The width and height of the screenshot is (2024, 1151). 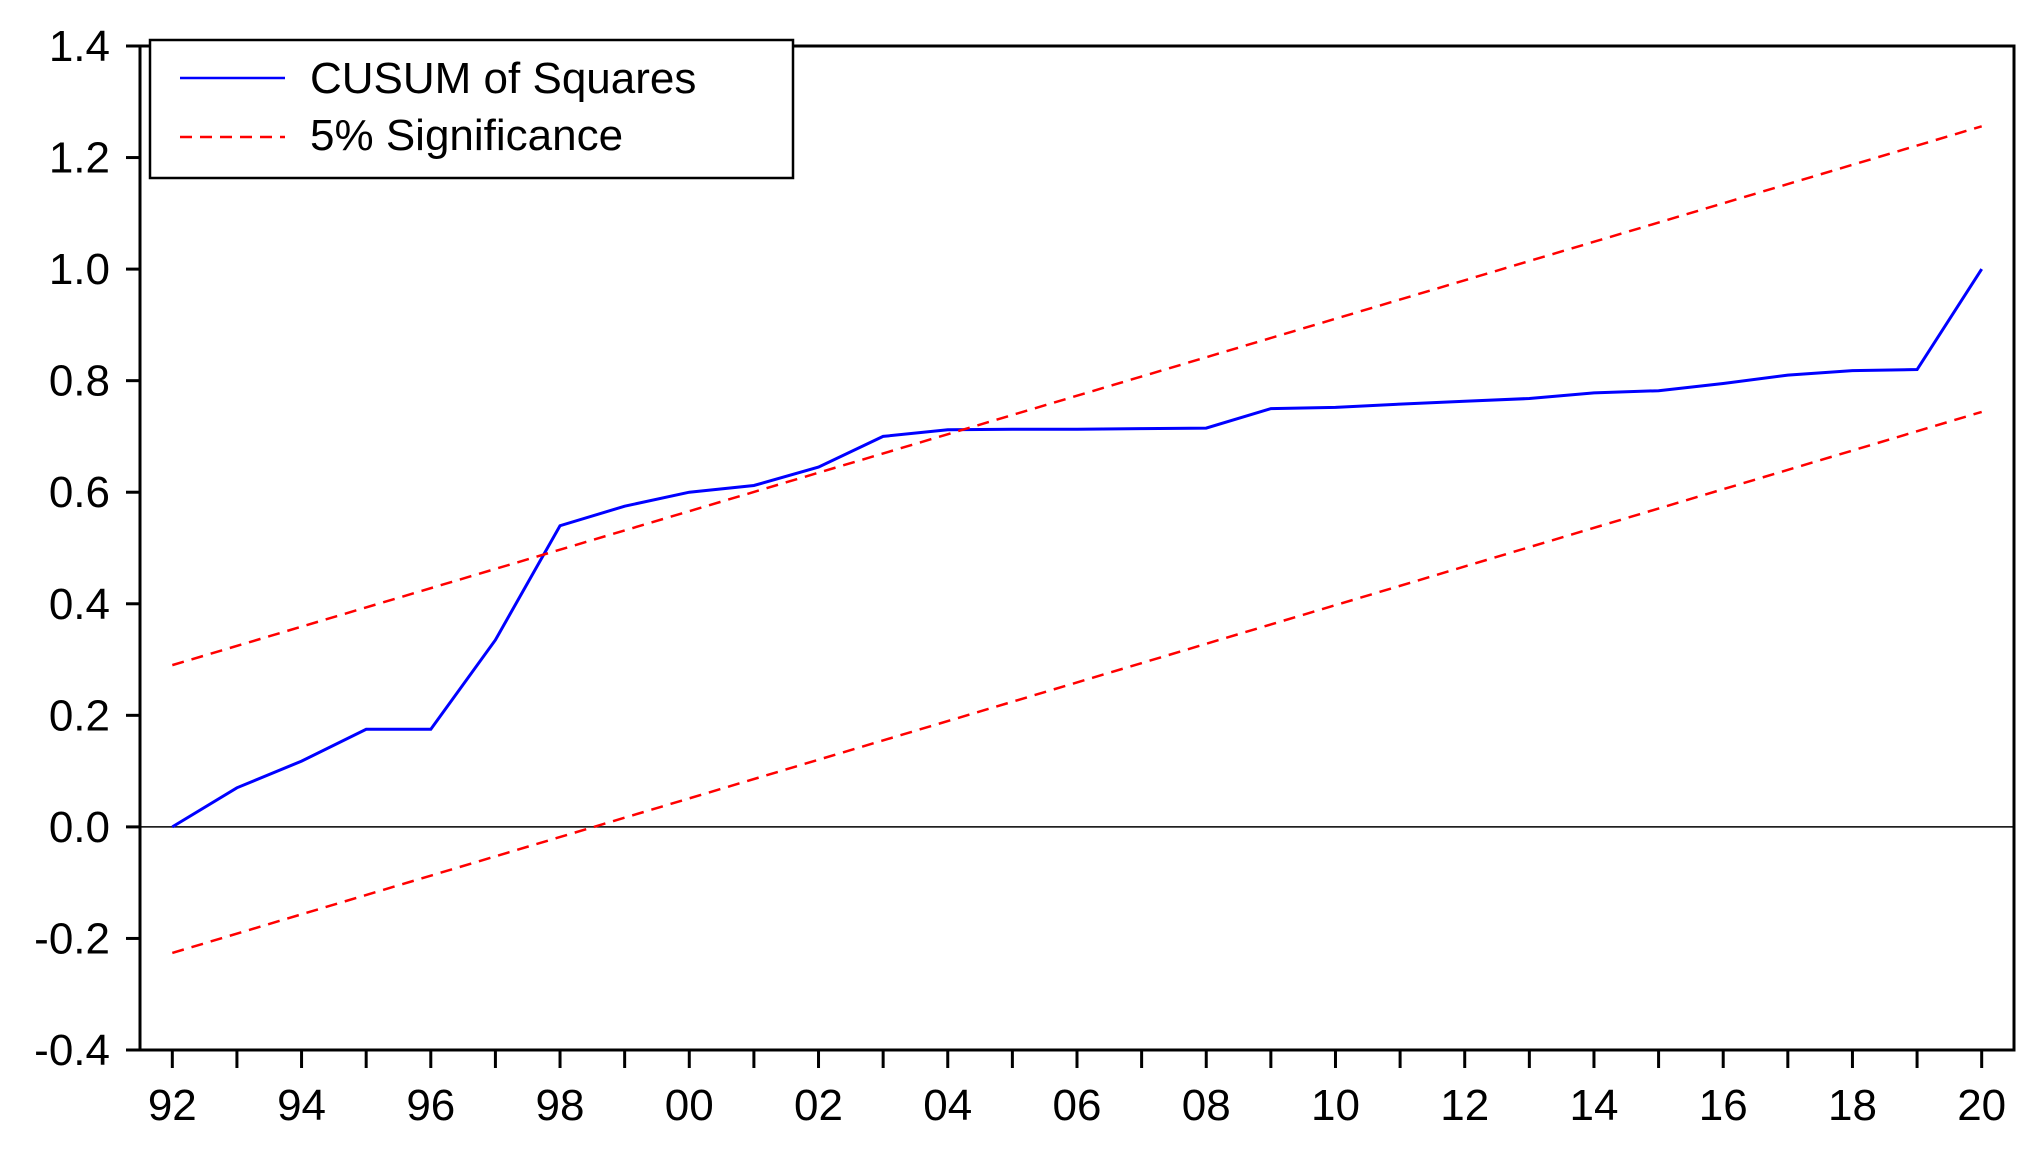 What do you see at coordinates (79, 715) in the screenshot?
I see `y-tick-label: 0.2` at bounding box center [79, 715].